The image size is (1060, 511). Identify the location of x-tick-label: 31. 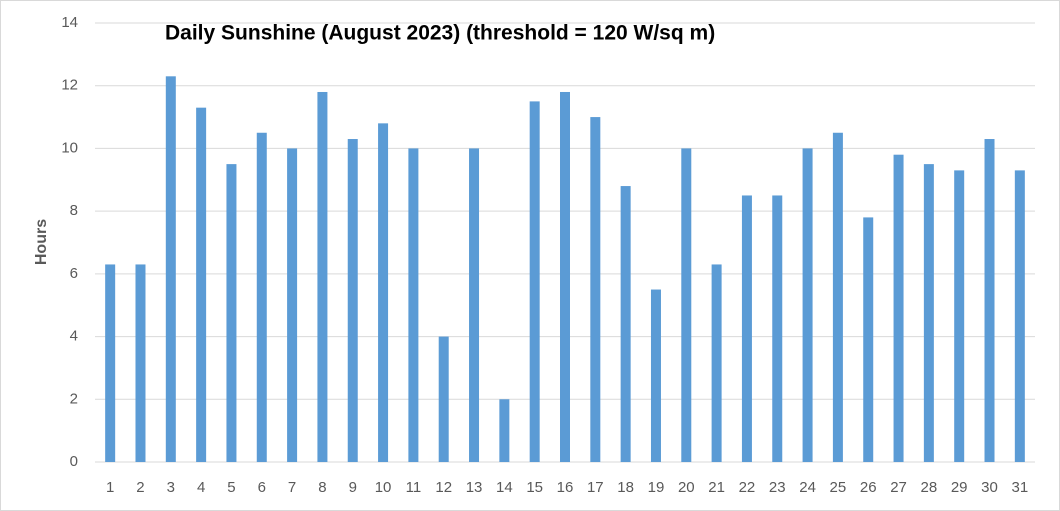
(1019, 487).